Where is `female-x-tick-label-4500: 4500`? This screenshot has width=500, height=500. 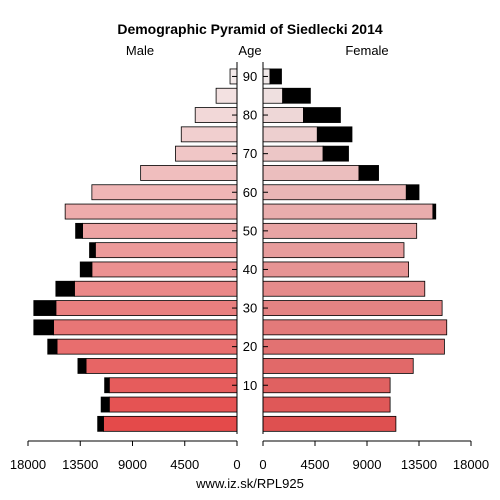 female-x-tick-label-4500: 4500 is located at coordinates (315, 464).